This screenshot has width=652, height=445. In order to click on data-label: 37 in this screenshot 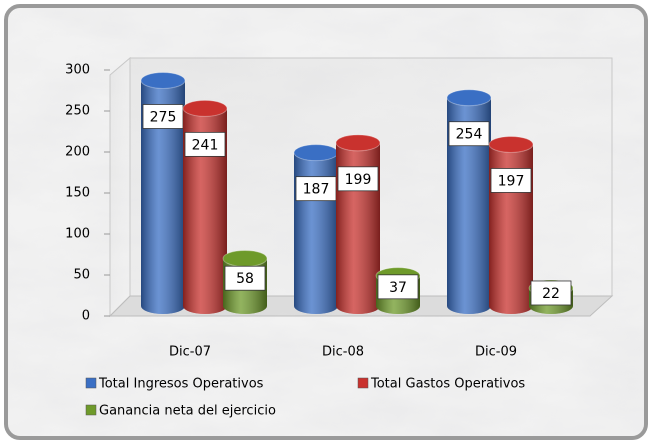, I will do `click(398, 288)`.